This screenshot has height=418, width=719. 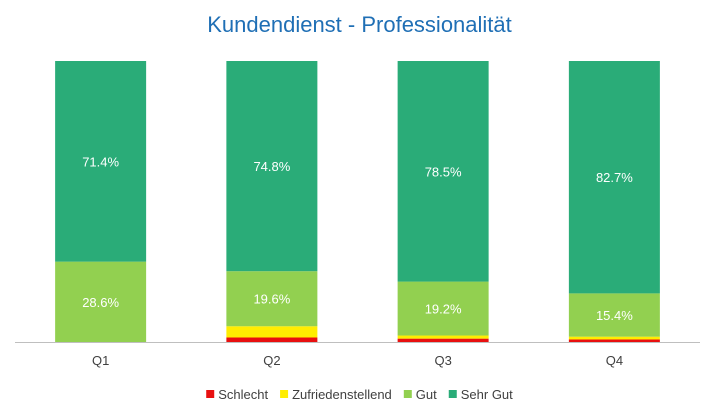 I want to click on bar-q2-schlecht, so click(x=272, y=339).